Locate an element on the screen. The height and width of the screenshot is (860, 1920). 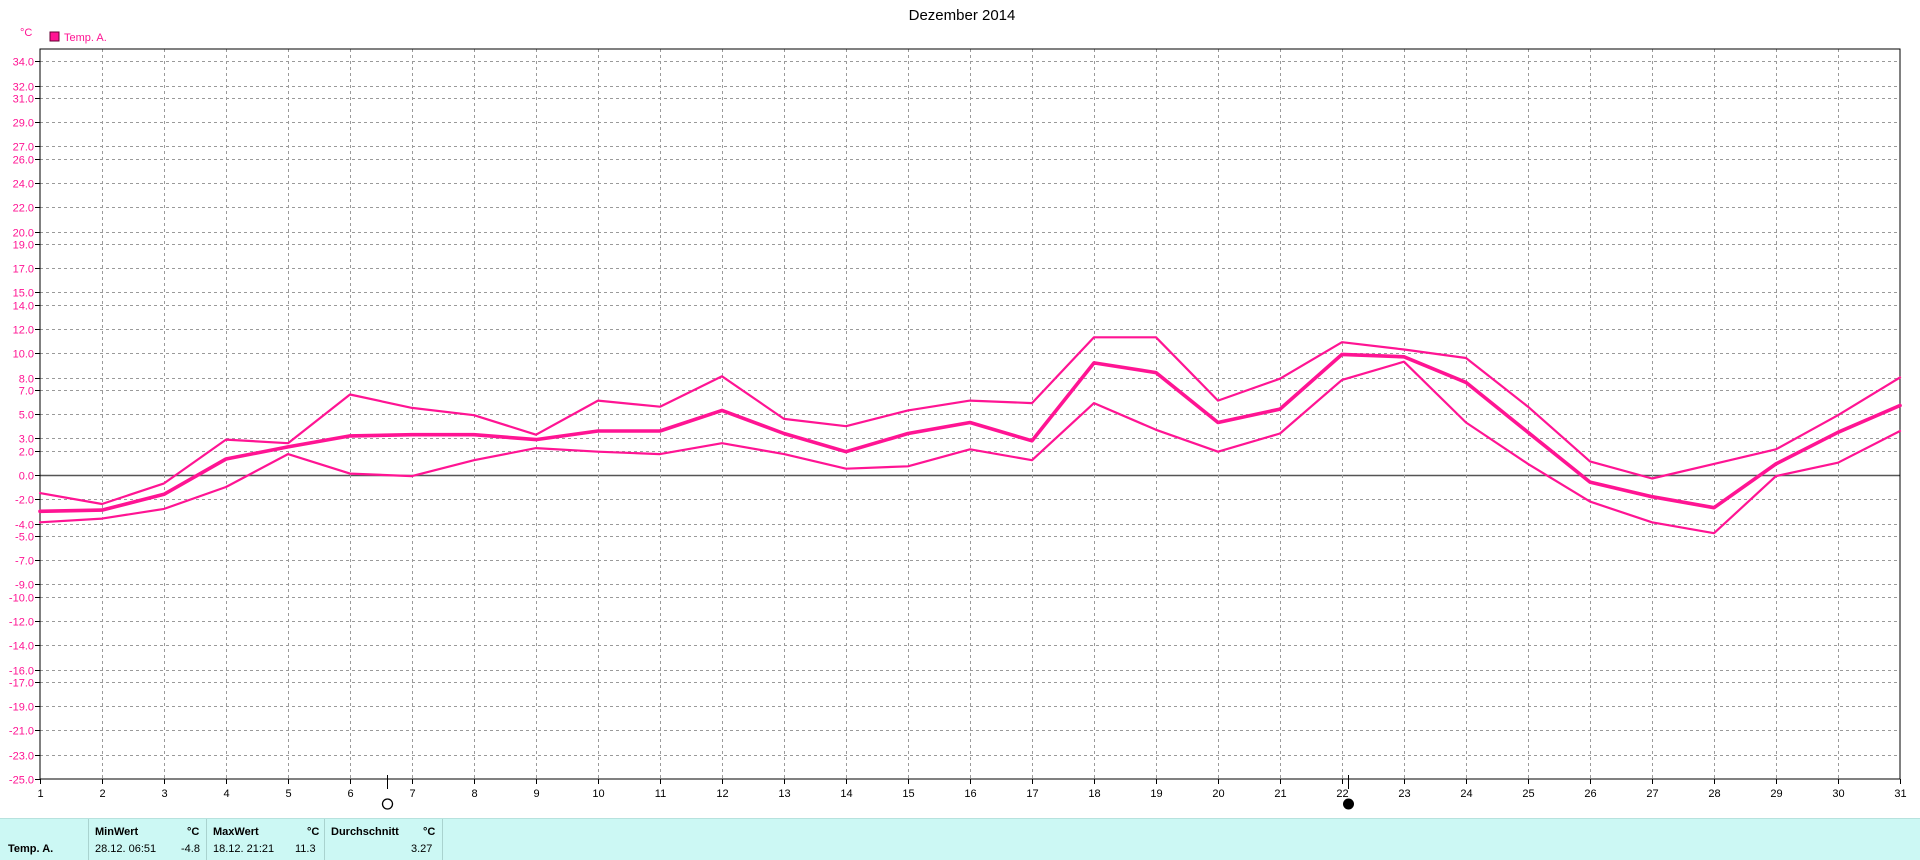
moon-phase-markers is located at coordinates (867, 792).